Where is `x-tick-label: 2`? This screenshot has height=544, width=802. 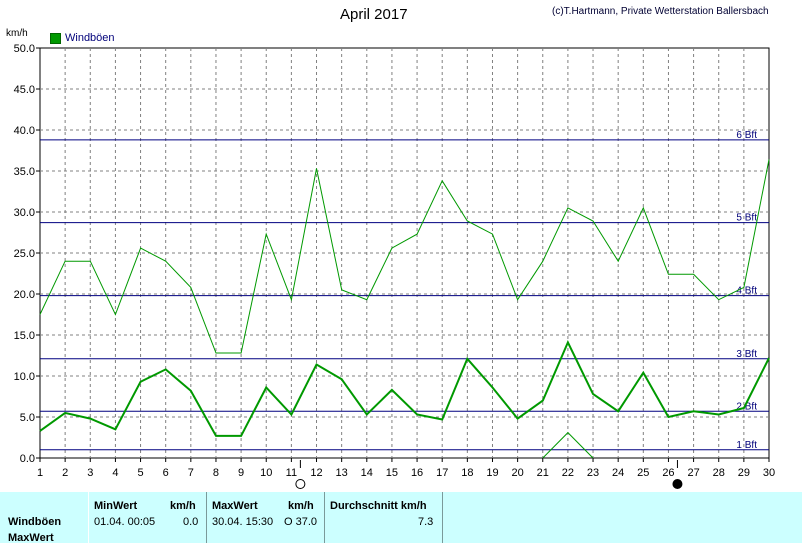
x-tick-label: 2 is located at coordinates (65, 473).